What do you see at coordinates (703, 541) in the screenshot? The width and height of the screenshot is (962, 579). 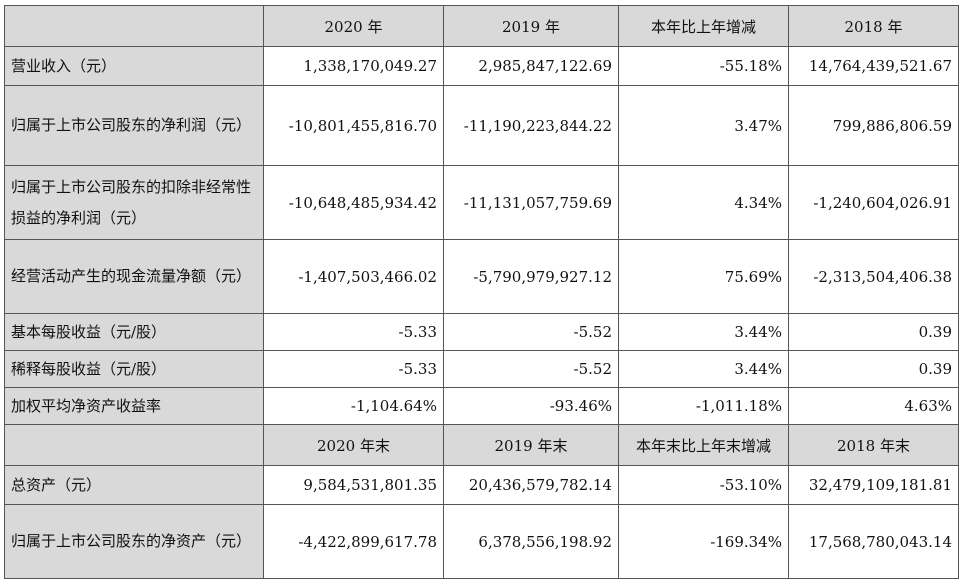 I see `cell-value: -169.34%` at bounding box center [703, 541].